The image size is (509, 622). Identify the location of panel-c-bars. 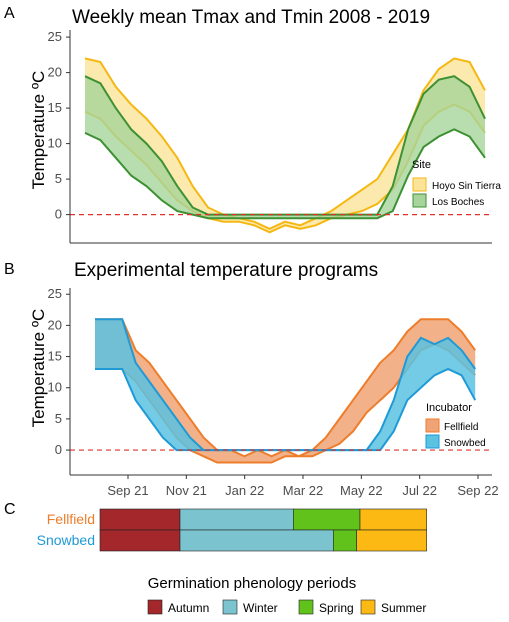
(263, 530).